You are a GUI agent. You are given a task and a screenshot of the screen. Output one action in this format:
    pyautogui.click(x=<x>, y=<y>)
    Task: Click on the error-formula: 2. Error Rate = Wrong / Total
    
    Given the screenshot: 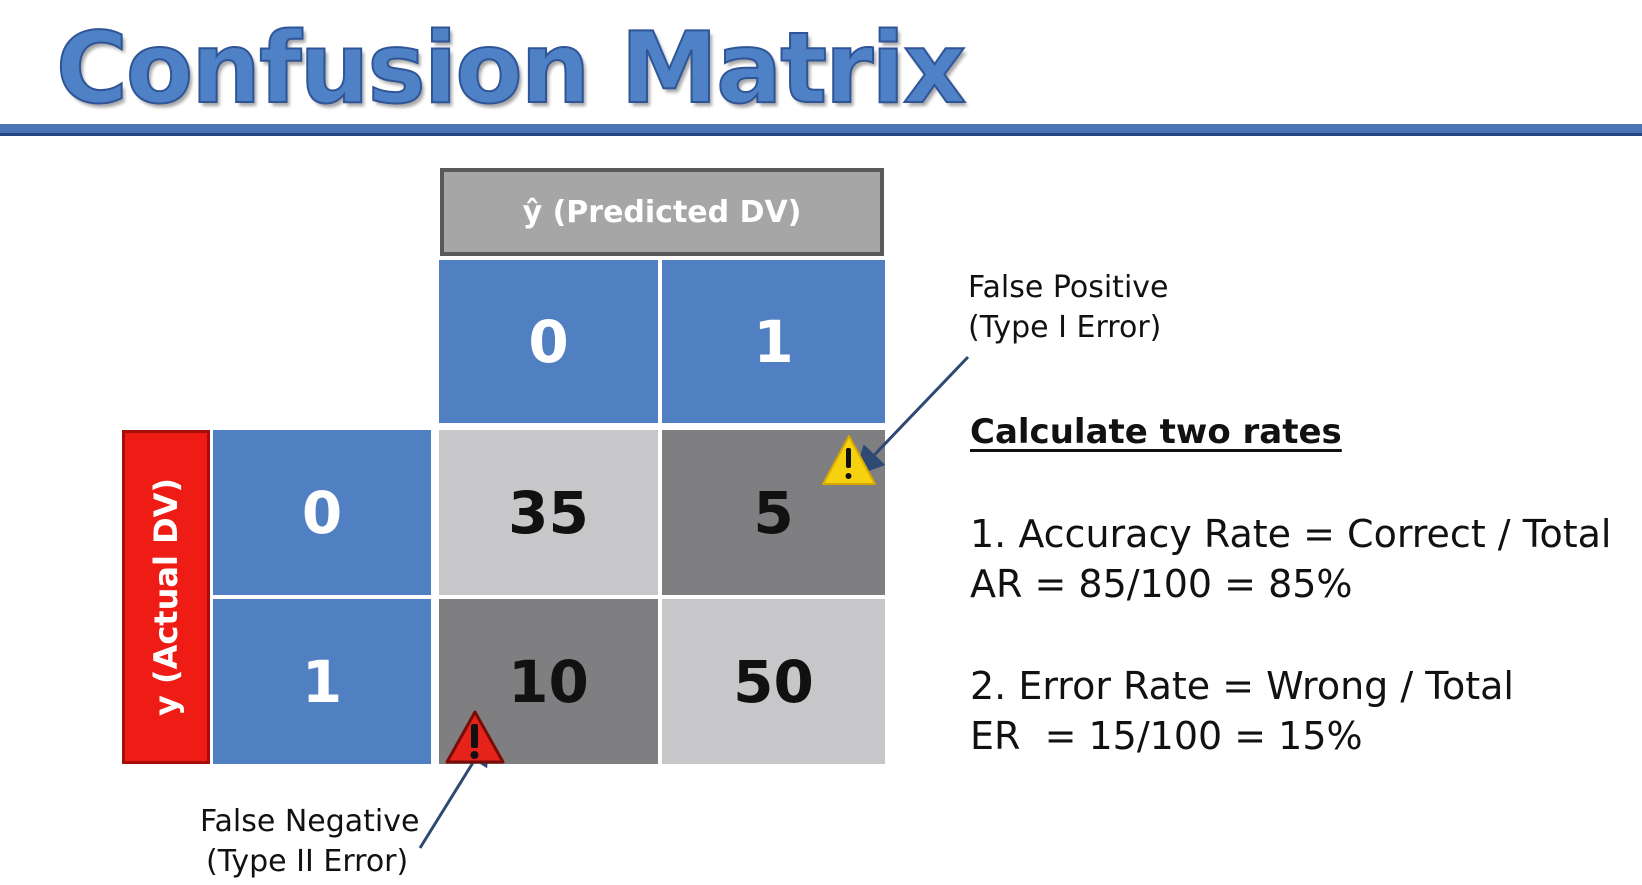 What is the action you would take?
    pyautogui.click(x=1242, y=686)
    